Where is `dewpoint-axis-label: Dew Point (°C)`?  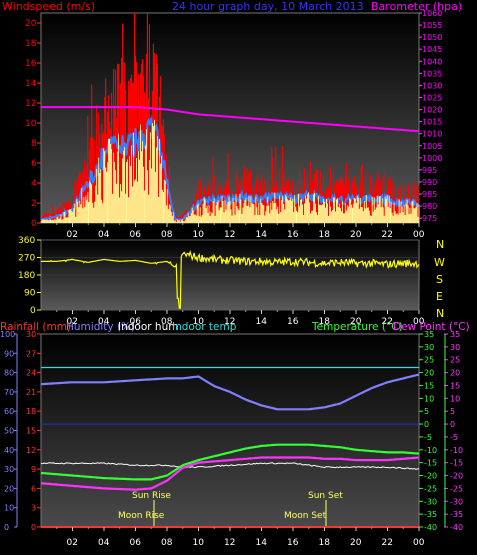
dewpoint-axis-label: Dew Point (°C) is located at coordinates (431, 327).